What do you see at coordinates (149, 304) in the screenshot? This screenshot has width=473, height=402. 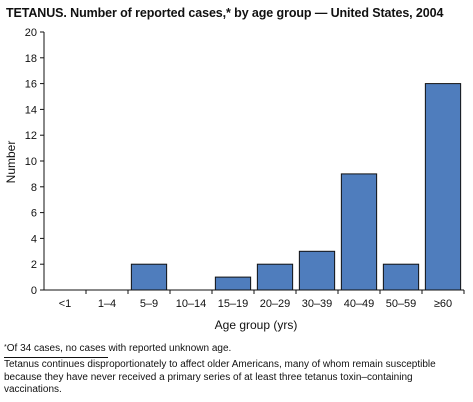 I see `x-tick-label: 5–9` at bounding box center [149, 304].